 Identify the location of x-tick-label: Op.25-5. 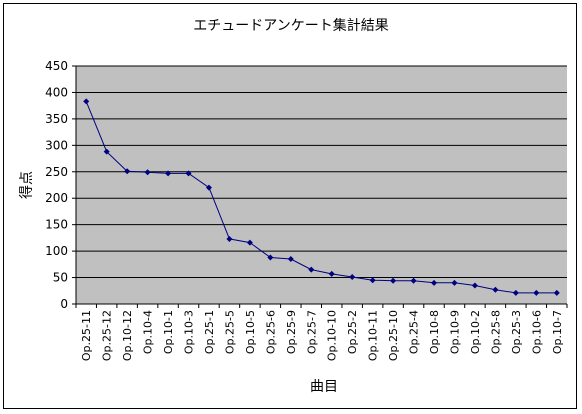
(229, 332).